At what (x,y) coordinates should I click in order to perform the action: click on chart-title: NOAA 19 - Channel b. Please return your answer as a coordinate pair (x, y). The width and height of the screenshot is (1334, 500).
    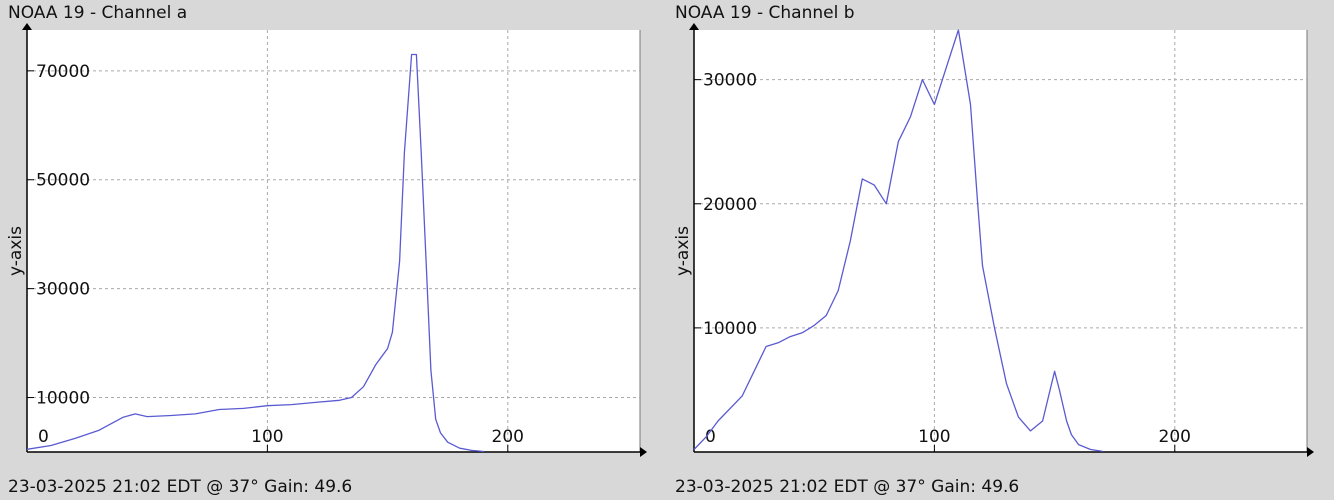
    Looking at the image, I should click on (765, 13).